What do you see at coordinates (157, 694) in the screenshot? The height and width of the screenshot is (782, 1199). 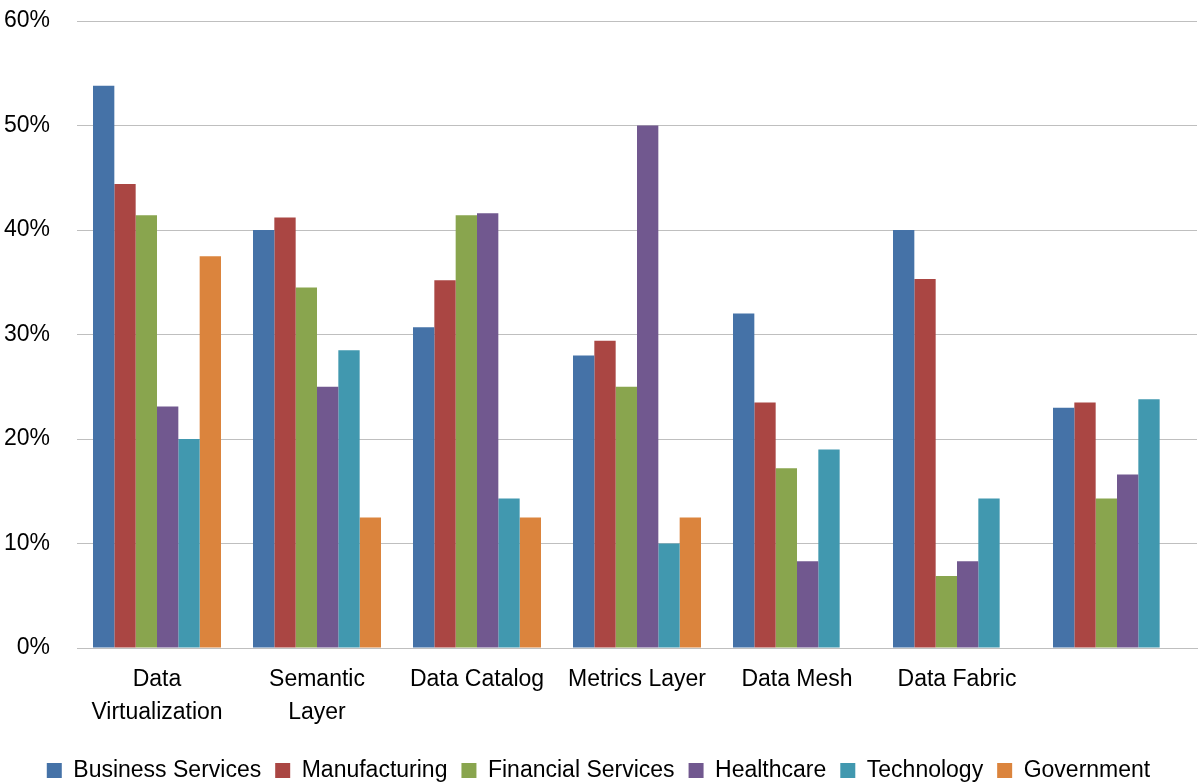 I see `x-tick-label: Data Virtualization` at bounding box center [157, 694].